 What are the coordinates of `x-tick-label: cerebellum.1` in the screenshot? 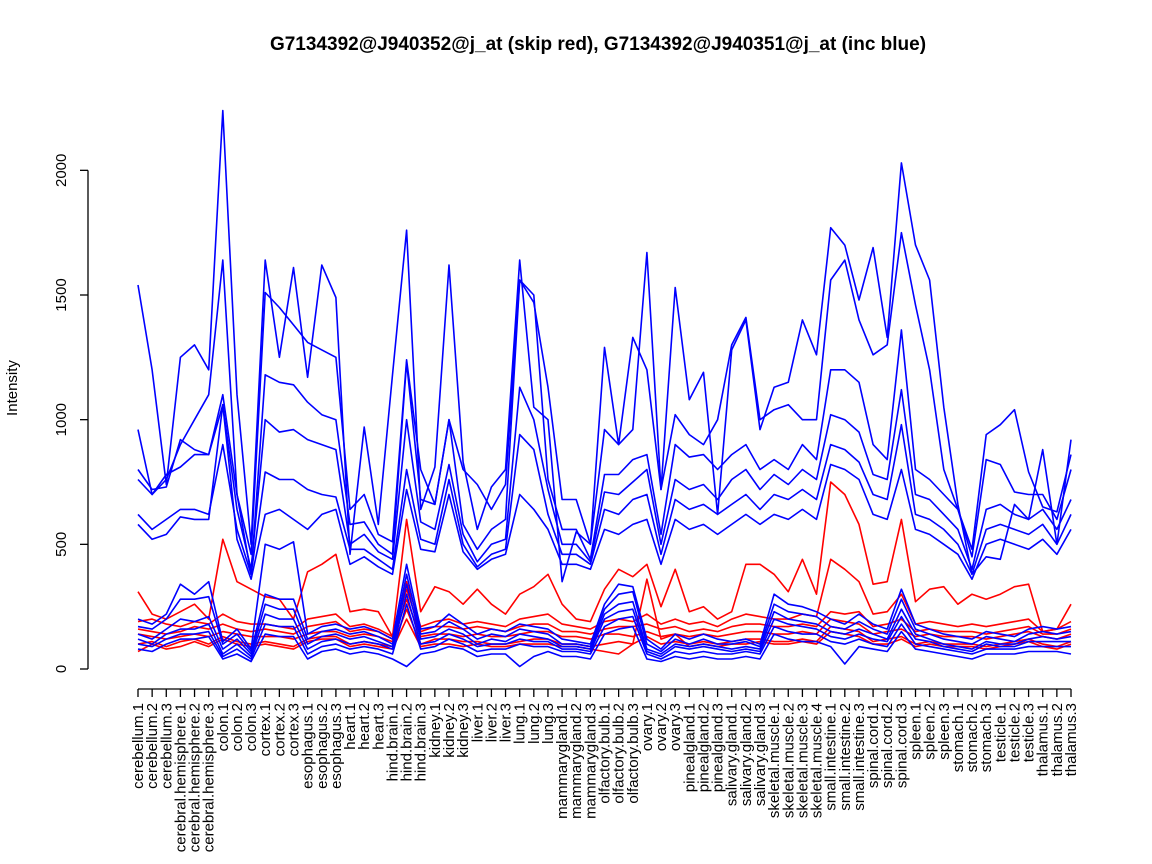 It's located at (138, 746).